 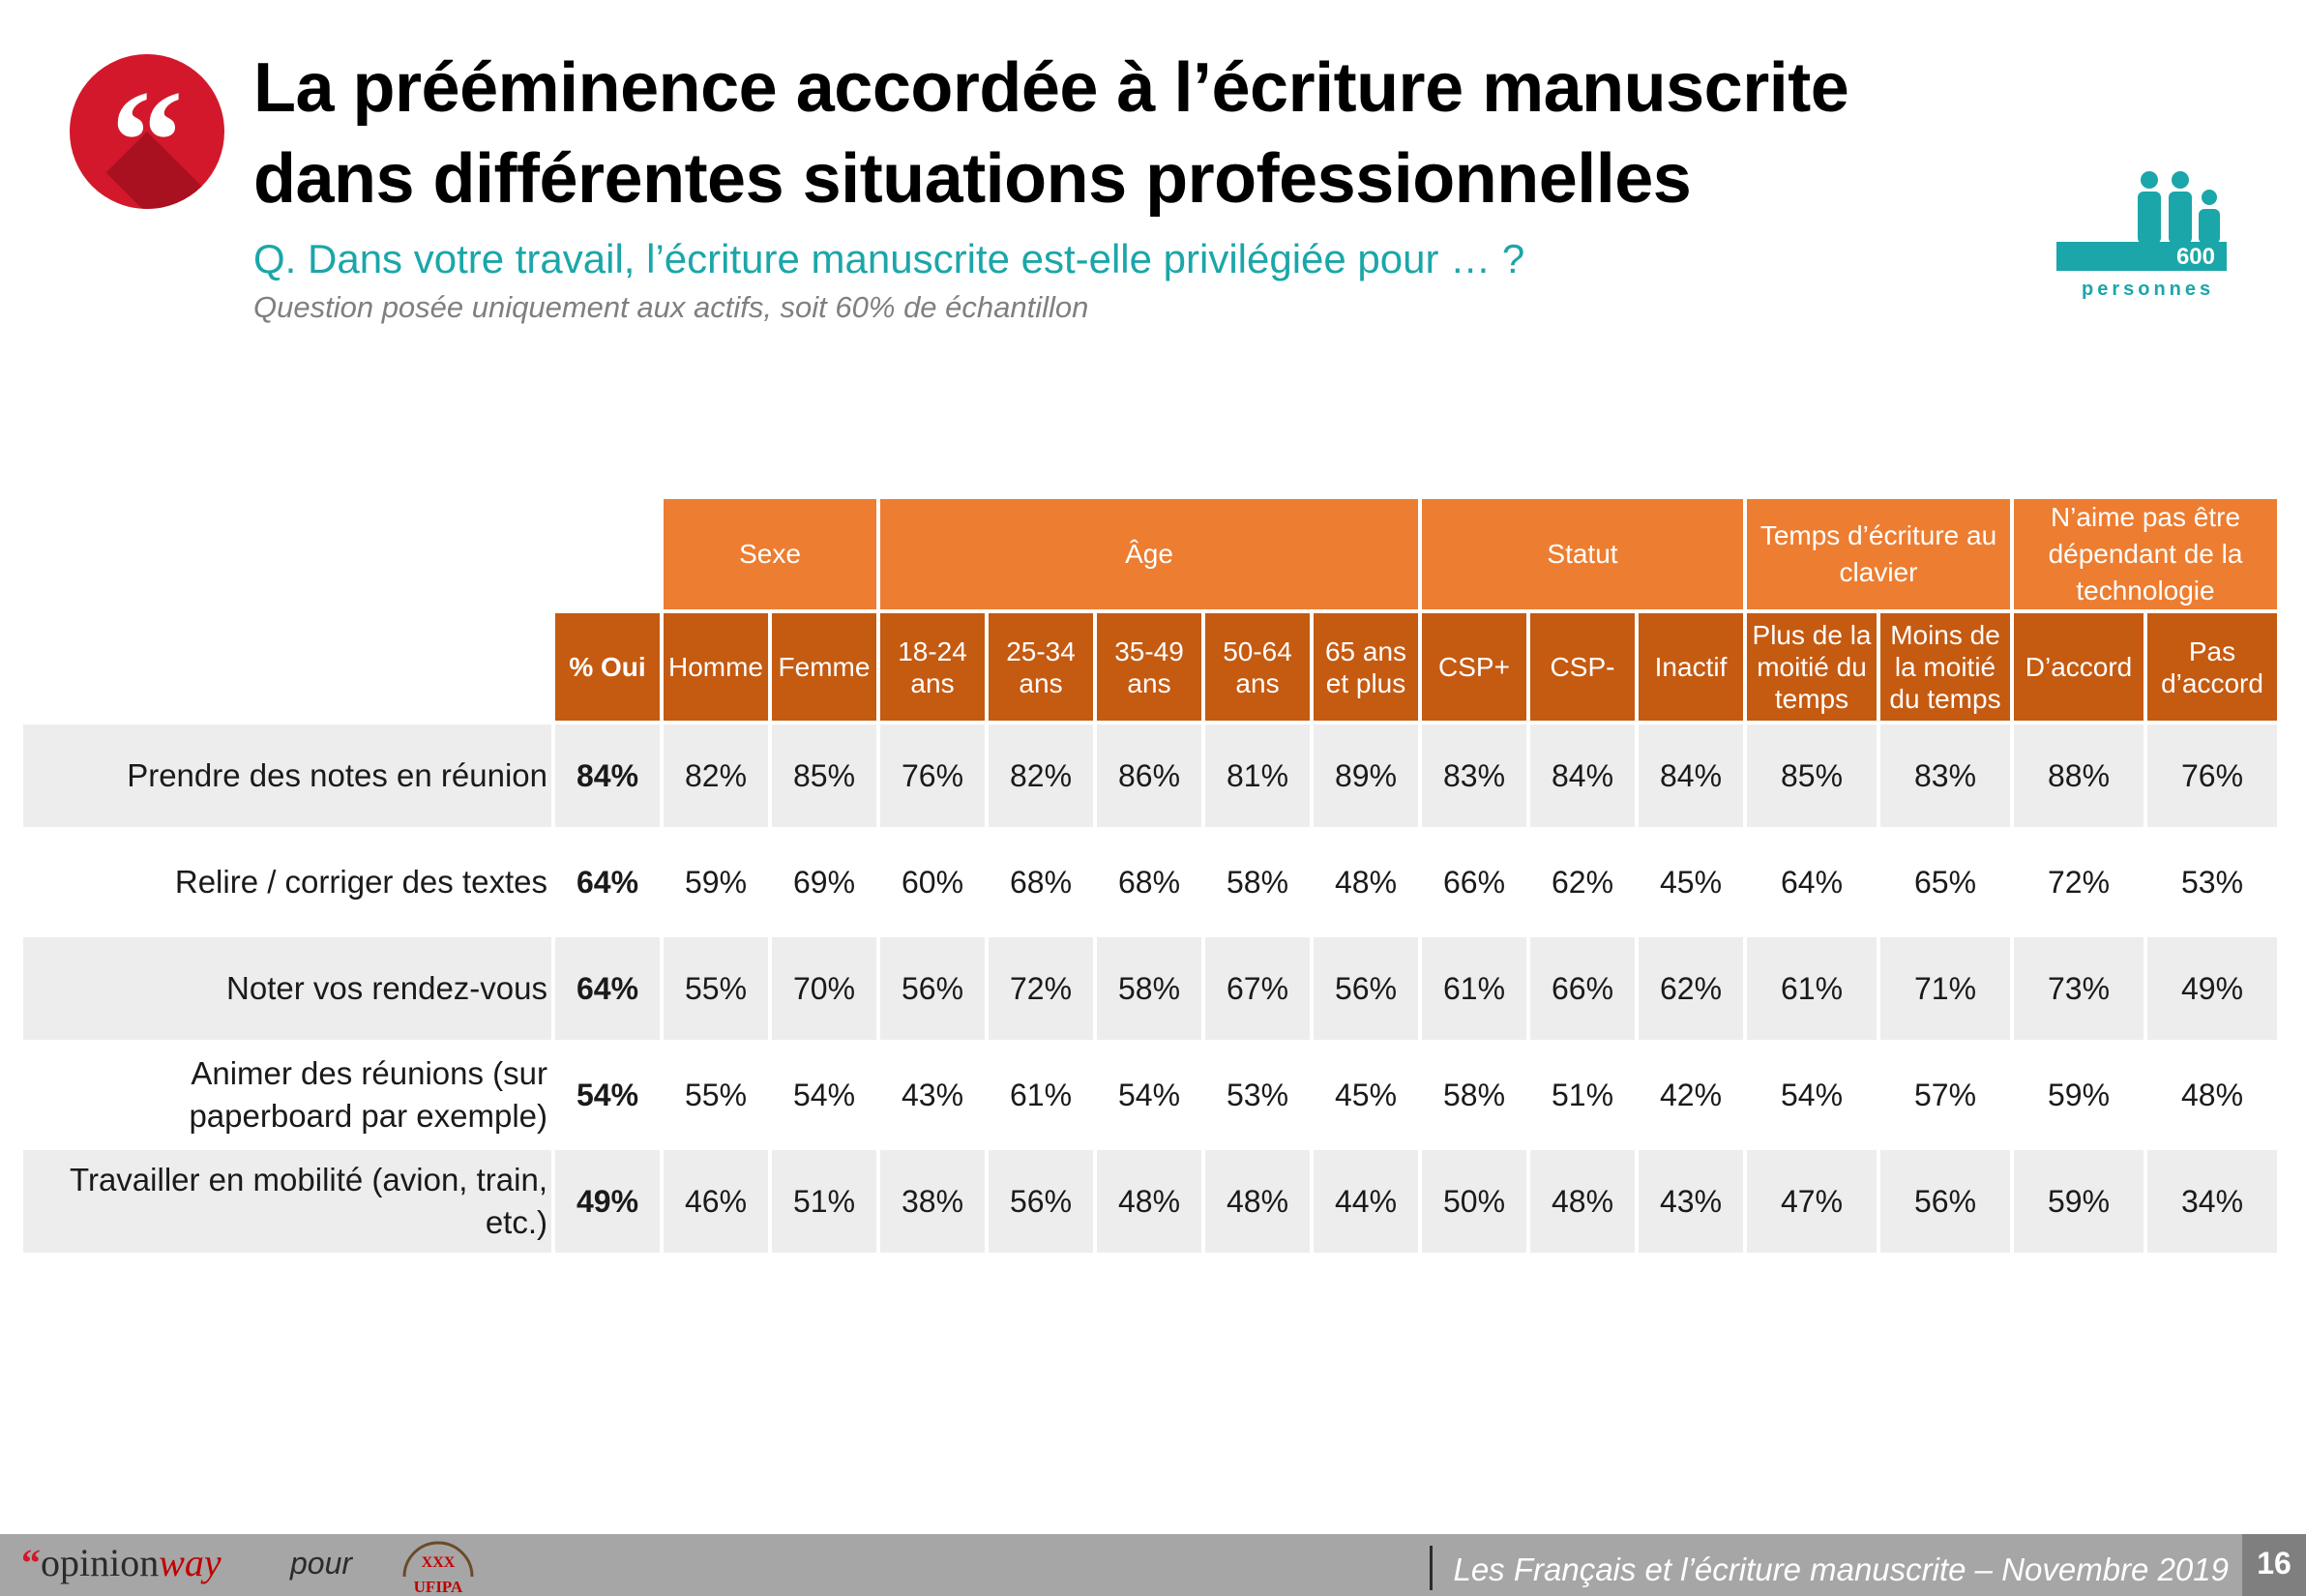 What do you see at coordinates (2078, 988) in the screenshot?
I see `table-cell: 73%` at bounding box center [2078, 988].